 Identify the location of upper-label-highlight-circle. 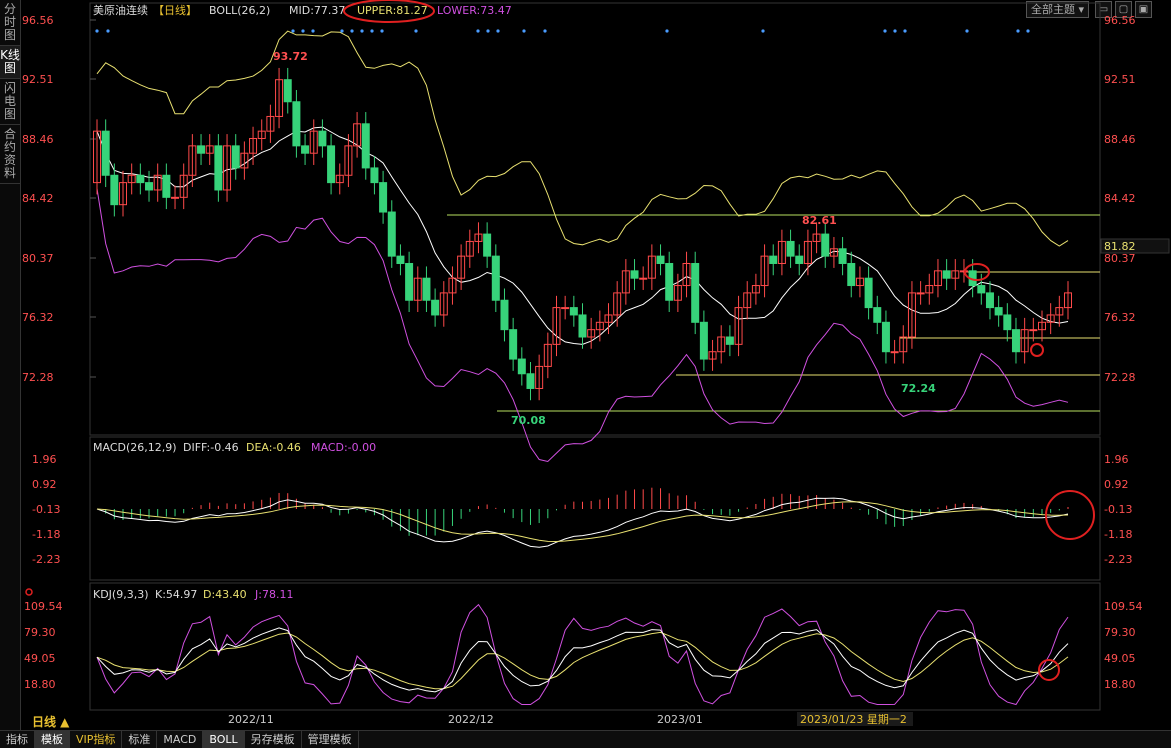
(389, 11).